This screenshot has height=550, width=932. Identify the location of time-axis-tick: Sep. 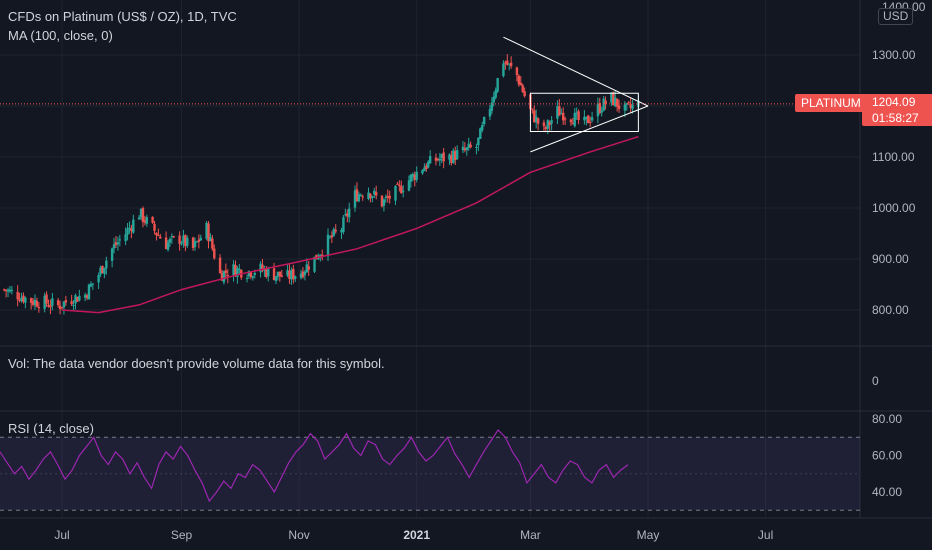
(182, 535).